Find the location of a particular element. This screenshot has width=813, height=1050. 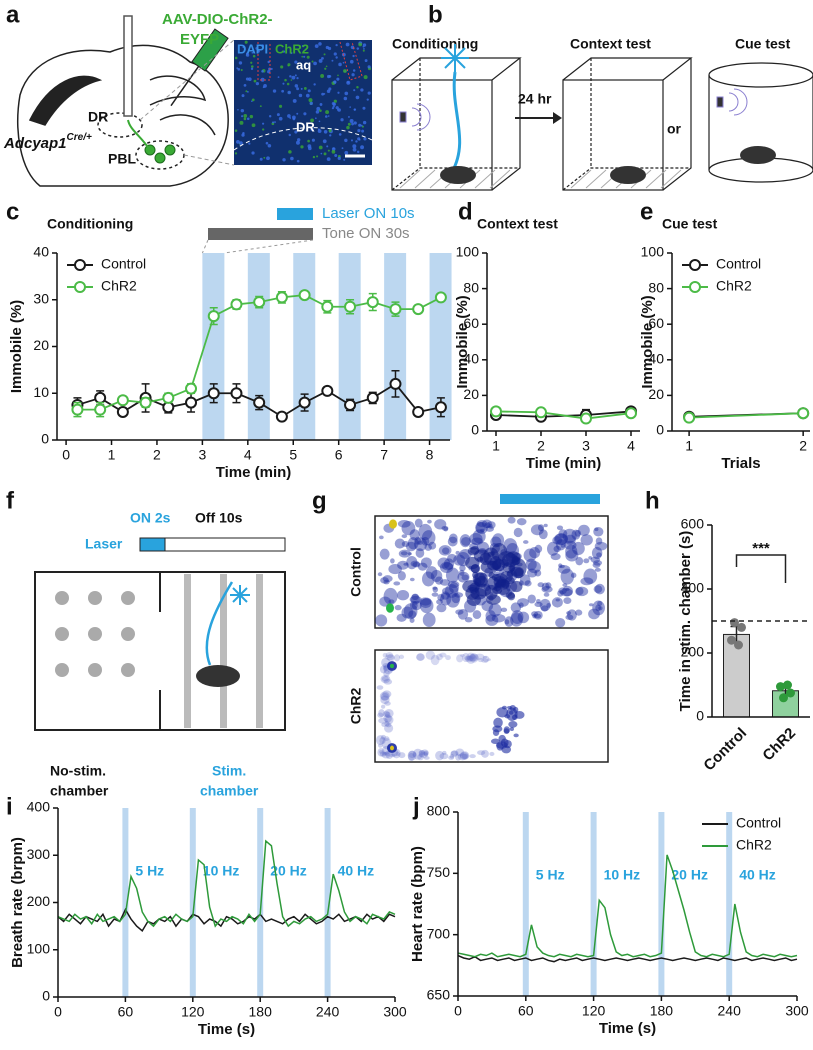

laser-band is located at coordinates (304, 346).